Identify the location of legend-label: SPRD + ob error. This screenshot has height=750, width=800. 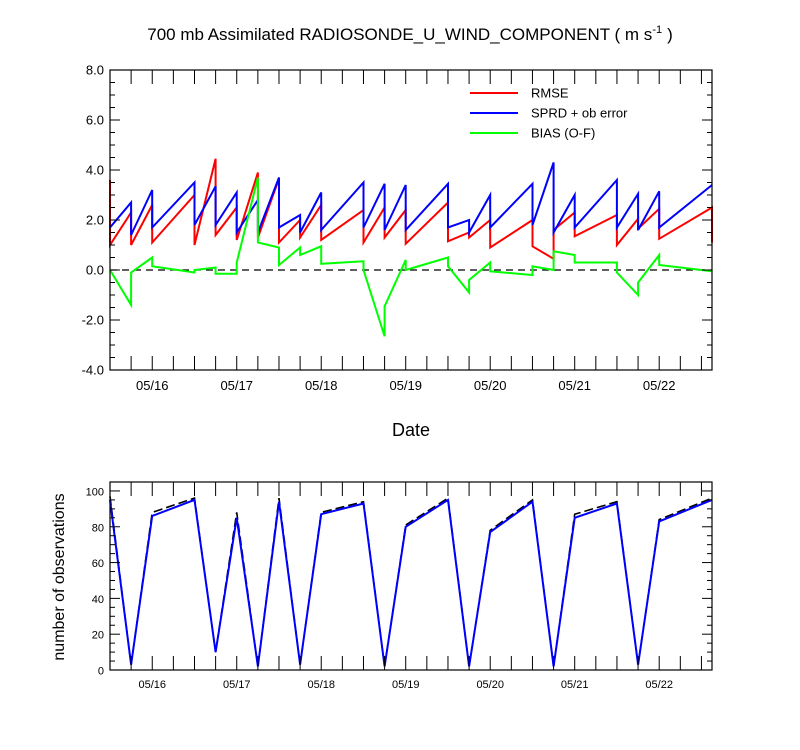
(579, 113).